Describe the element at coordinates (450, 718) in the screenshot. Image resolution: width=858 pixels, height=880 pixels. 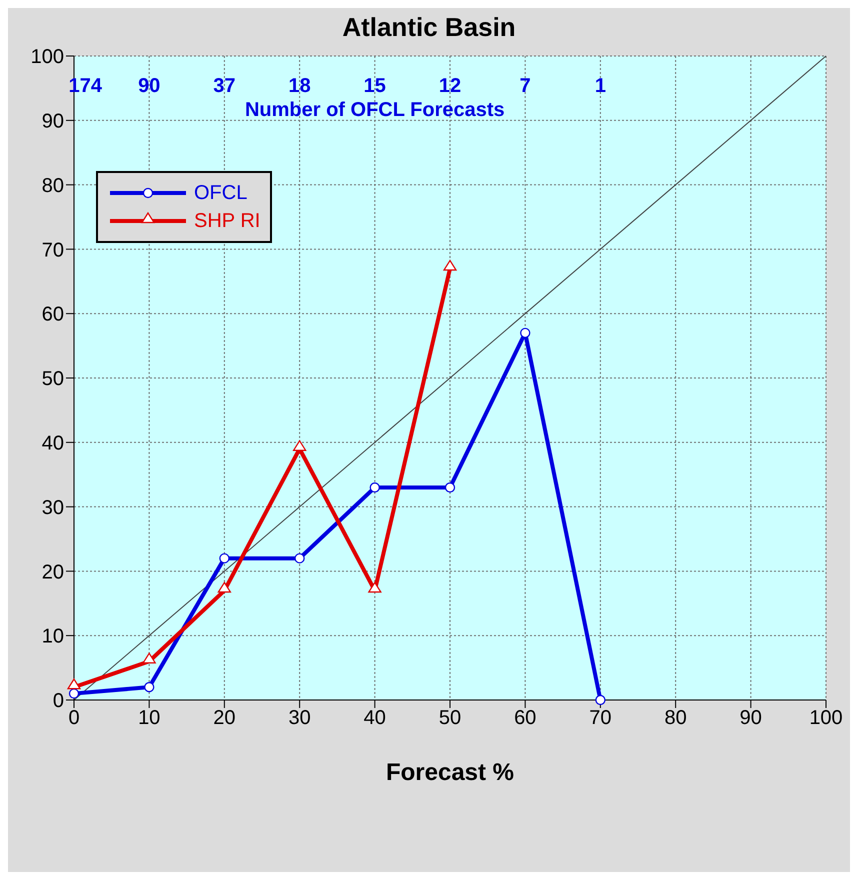
I see `x-tick-label: 50` at that location.